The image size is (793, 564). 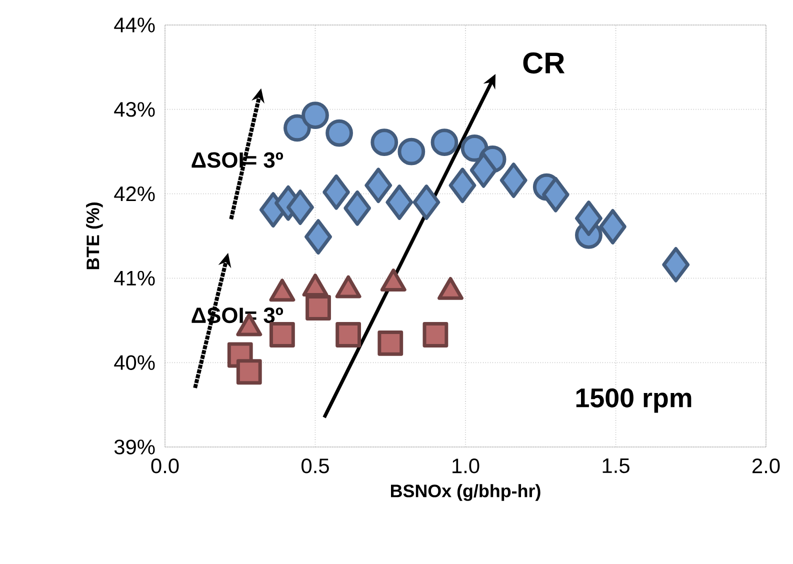 What do you see at coordinates (134, 278) in the screenshot?
I see `y-tick-label: 41%` at bounding box center [134, 278].